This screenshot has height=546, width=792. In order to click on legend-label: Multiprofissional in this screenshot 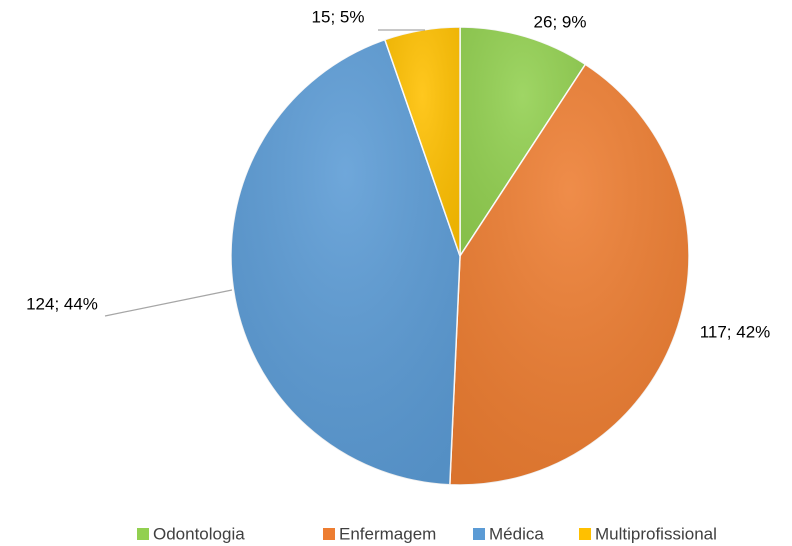, I will do `click(656, 533)`.